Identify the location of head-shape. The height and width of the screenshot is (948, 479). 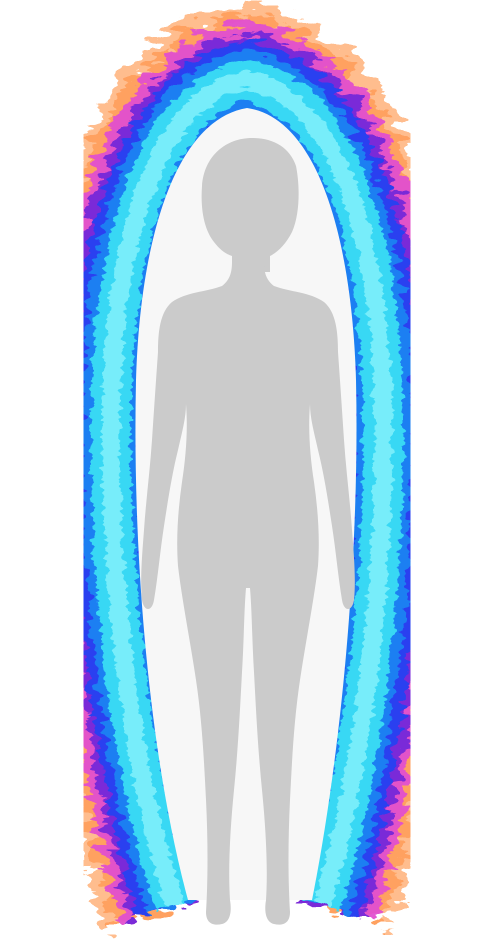
(250, 205).